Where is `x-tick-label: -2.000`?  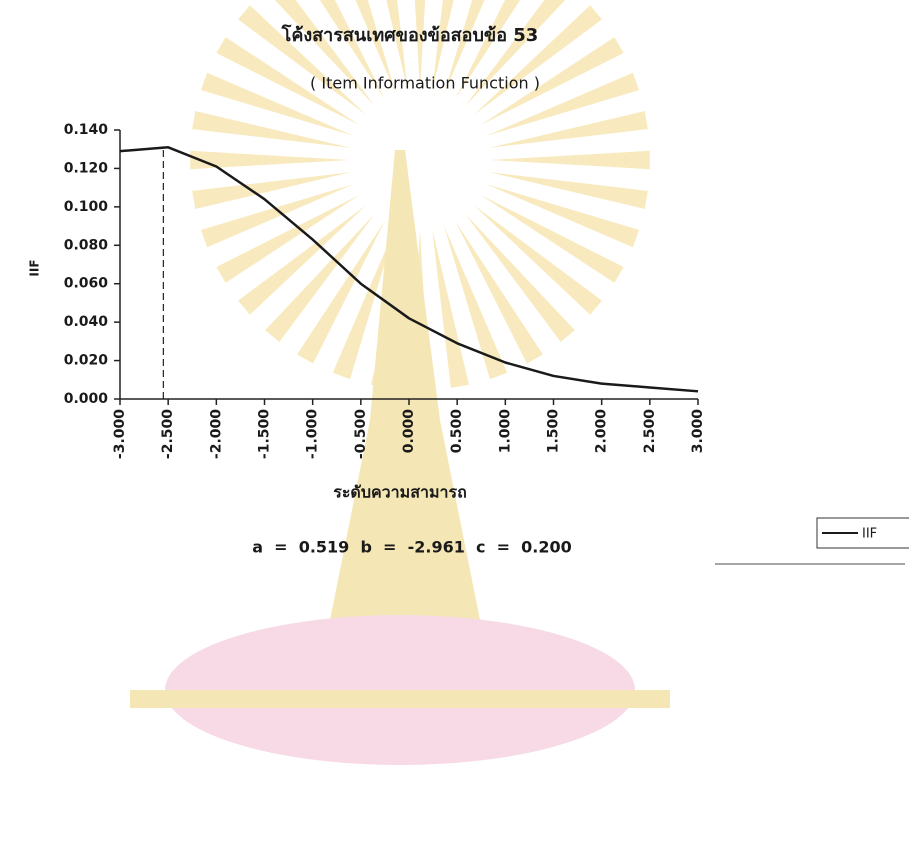 x-tick-label: -2.000 is located at coordinates (216, 434).